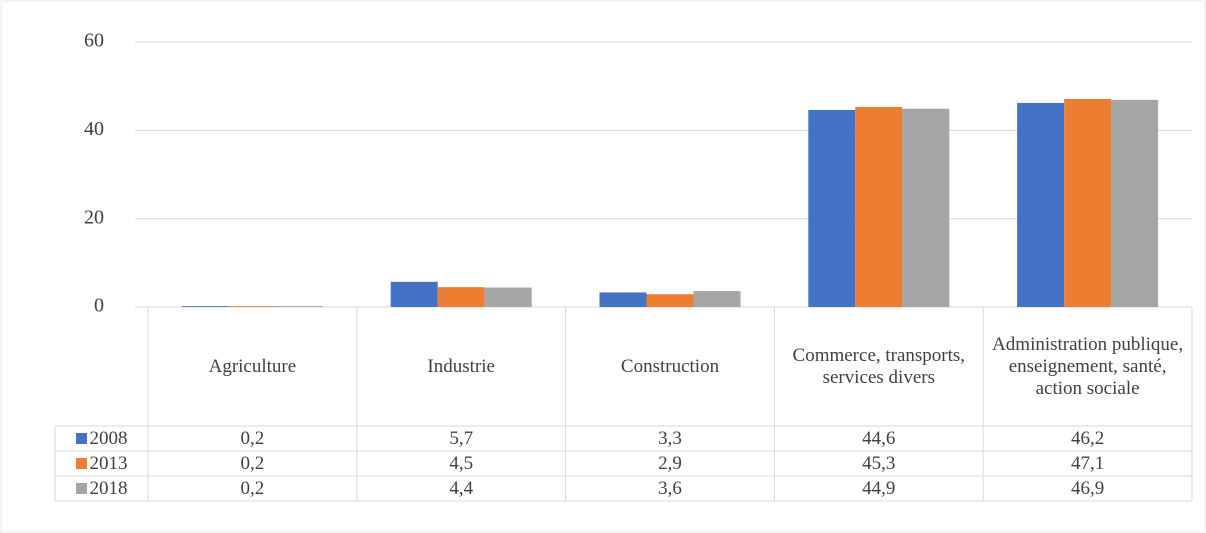 The height and width of the screenshot is (533, 1206). I want to click on data-cell: 45,3, so click(879, 463).